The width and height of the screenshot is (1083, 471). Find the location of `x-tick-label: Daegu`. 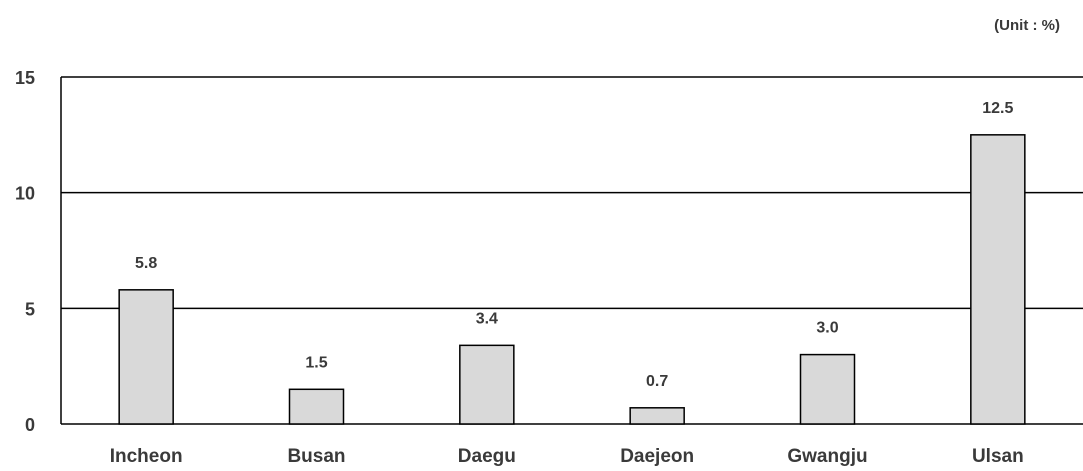

x-tick-label: Daegu is located at coordinates (487, 456).